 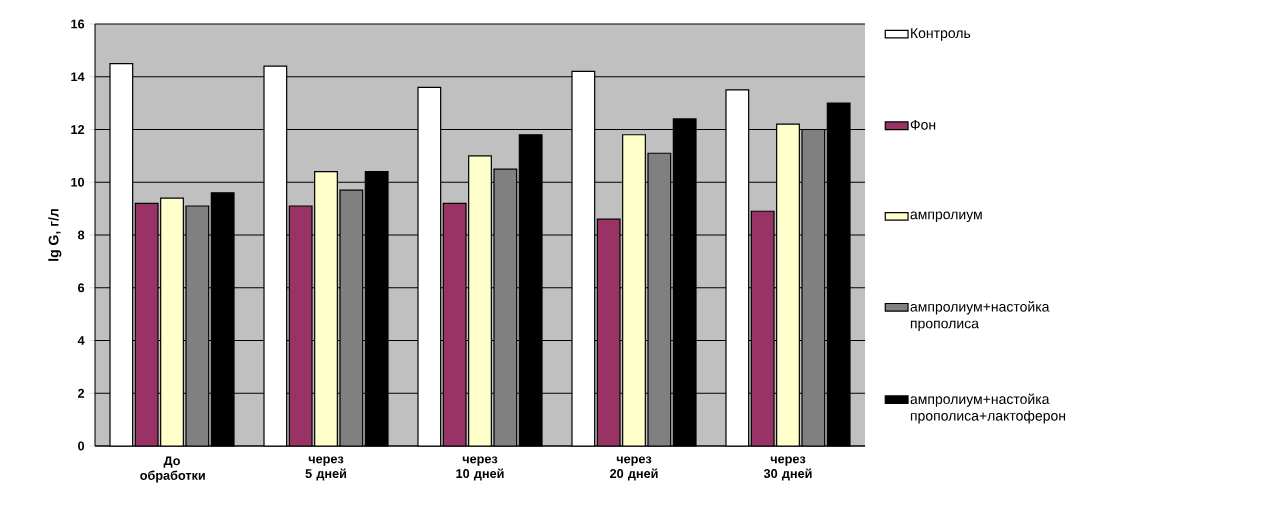 What do you see at coordinates (326, 468) in the screenshot?
I see `x-tick-label: через 5 дней` at bounding box center [326, 468].